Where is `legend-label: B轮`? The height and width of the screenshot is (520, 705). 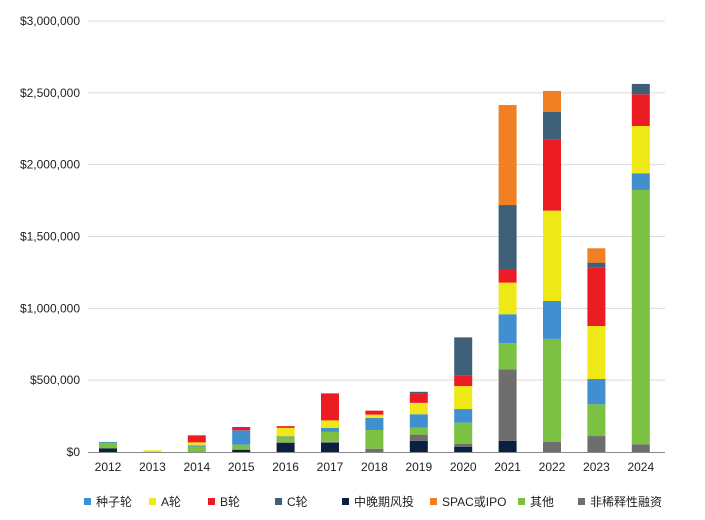
legend-label: B轮 is located at coordinates (230, 502).